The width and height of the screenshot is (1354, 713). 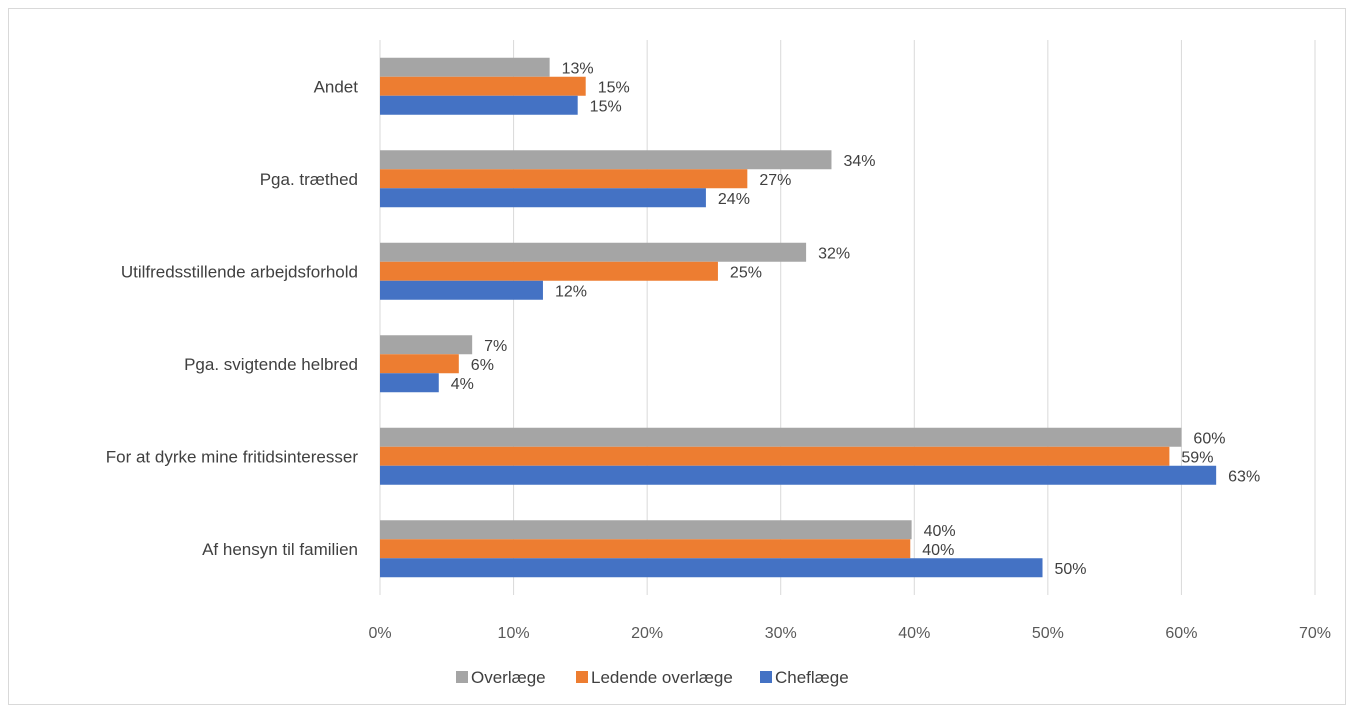 What do you see at coordinates (1244, 476) in the screenshot?
I see `data-label: 63%` at bounding box center [1244, 476].